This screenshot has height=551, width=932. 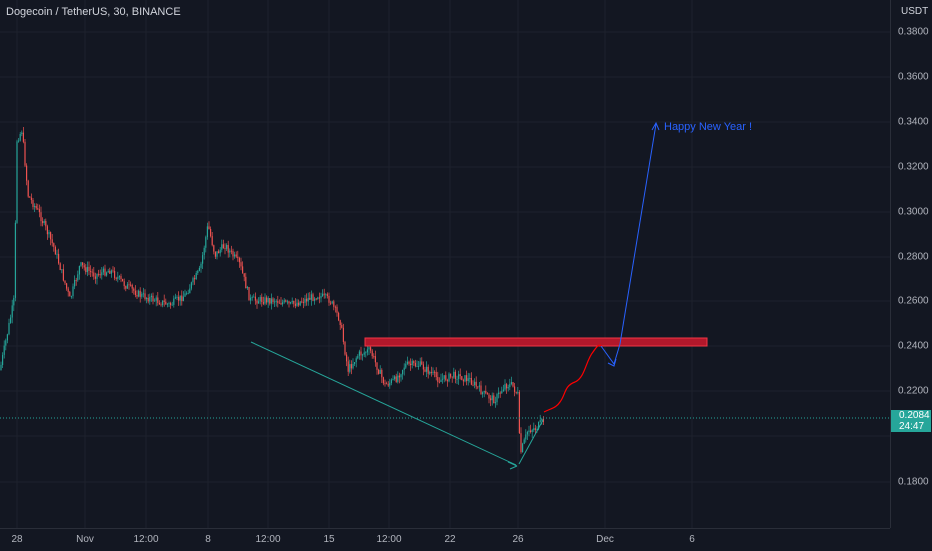 What do you see at coordinates (605, 539) in the screenshot?
I see `time-tick: Dec` at bounding box center [605, 539].